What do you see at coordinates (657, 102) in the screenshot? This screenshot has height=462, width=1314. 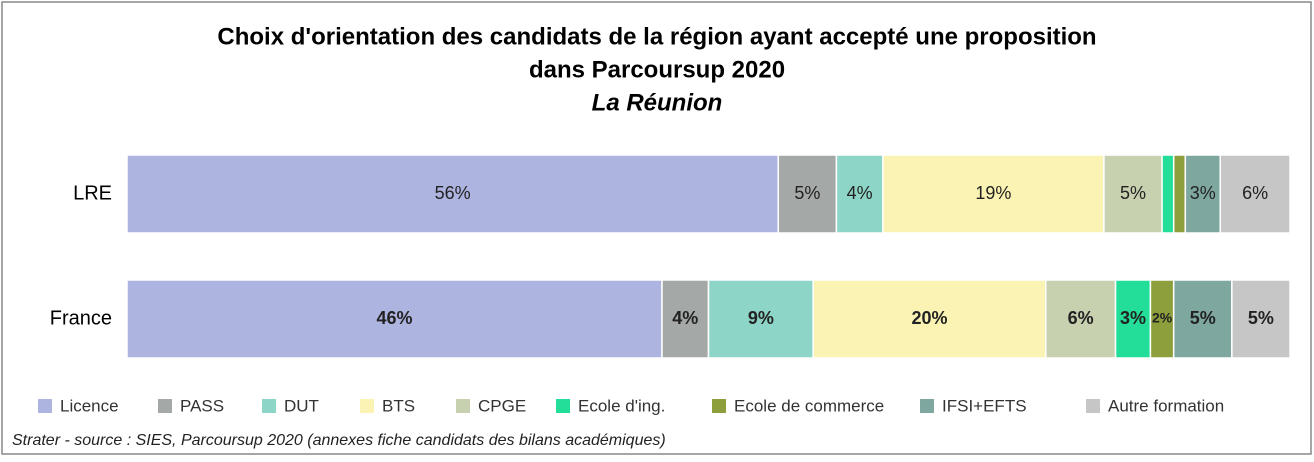 I see `chart-subtitle: La Réunion` at bounding box center [657, 102].